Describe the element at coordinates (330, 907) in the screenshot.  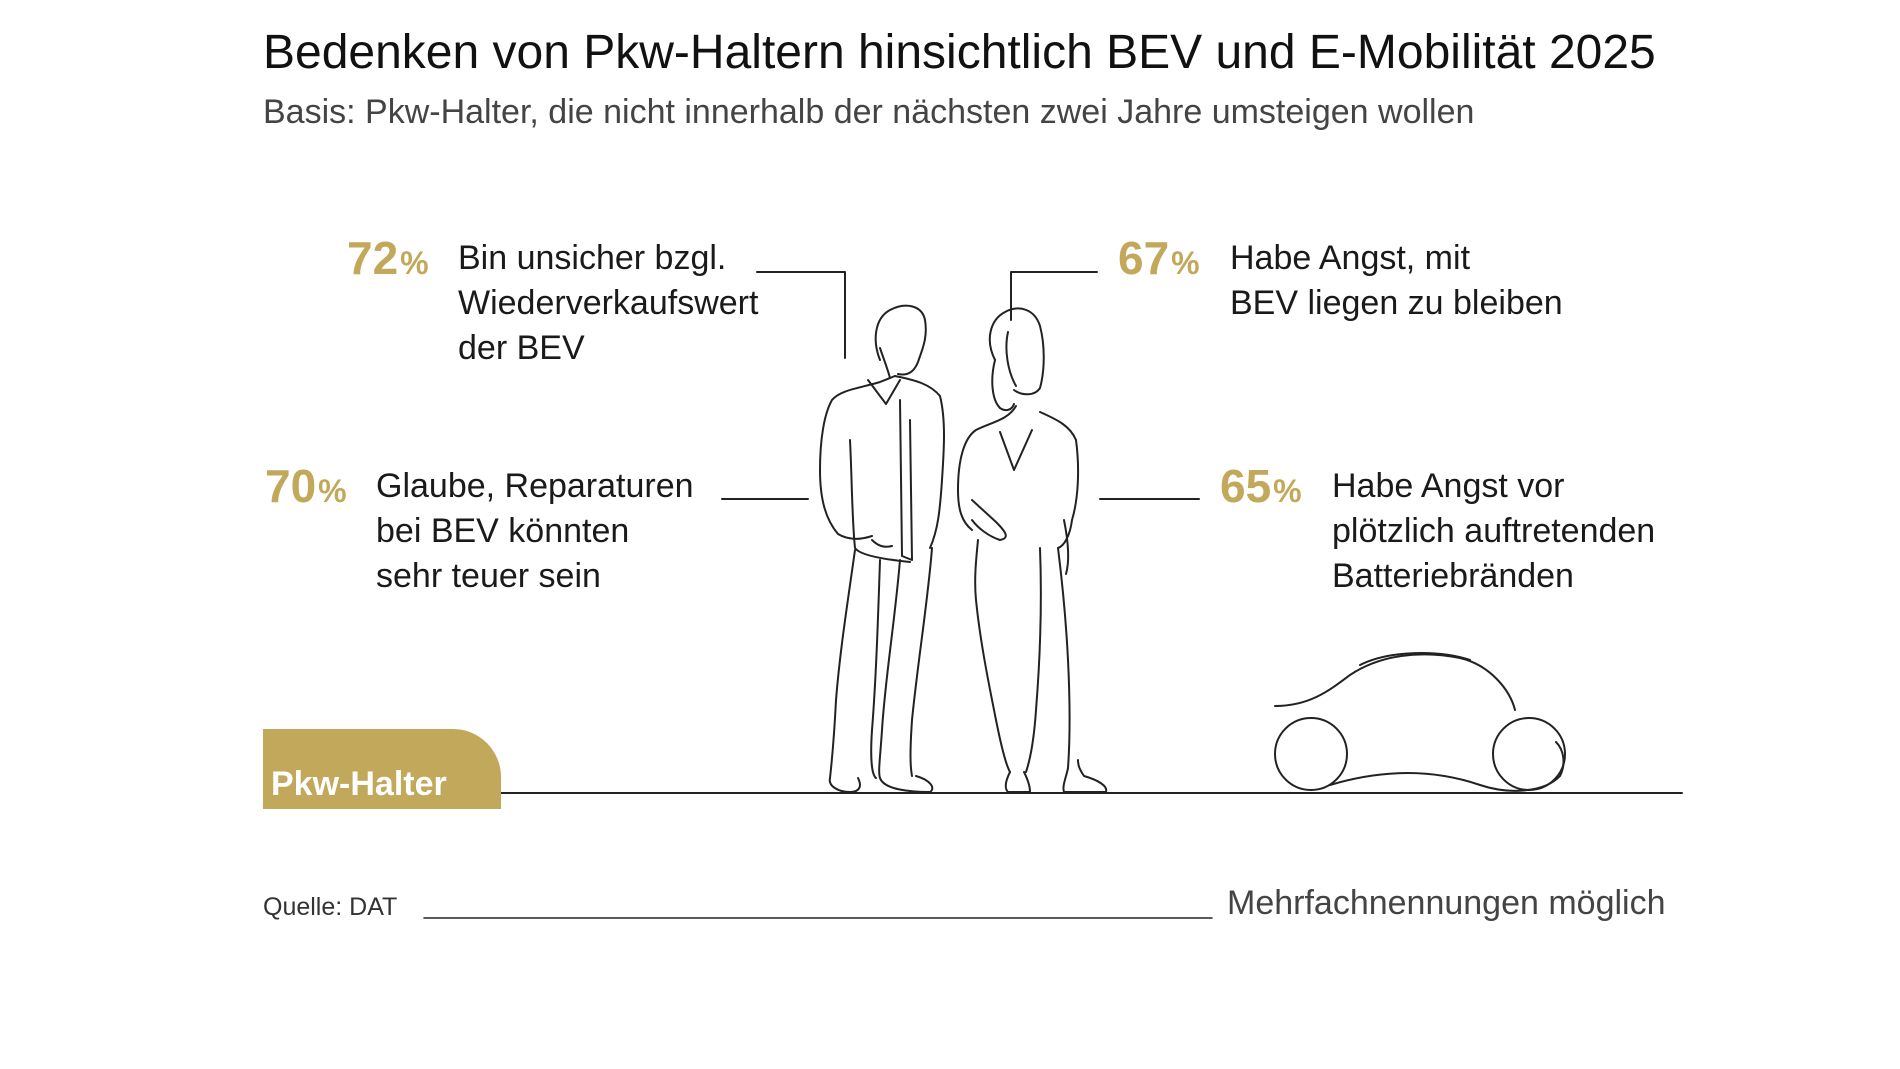
I see `source-note: Quelle: DAT` at that location.